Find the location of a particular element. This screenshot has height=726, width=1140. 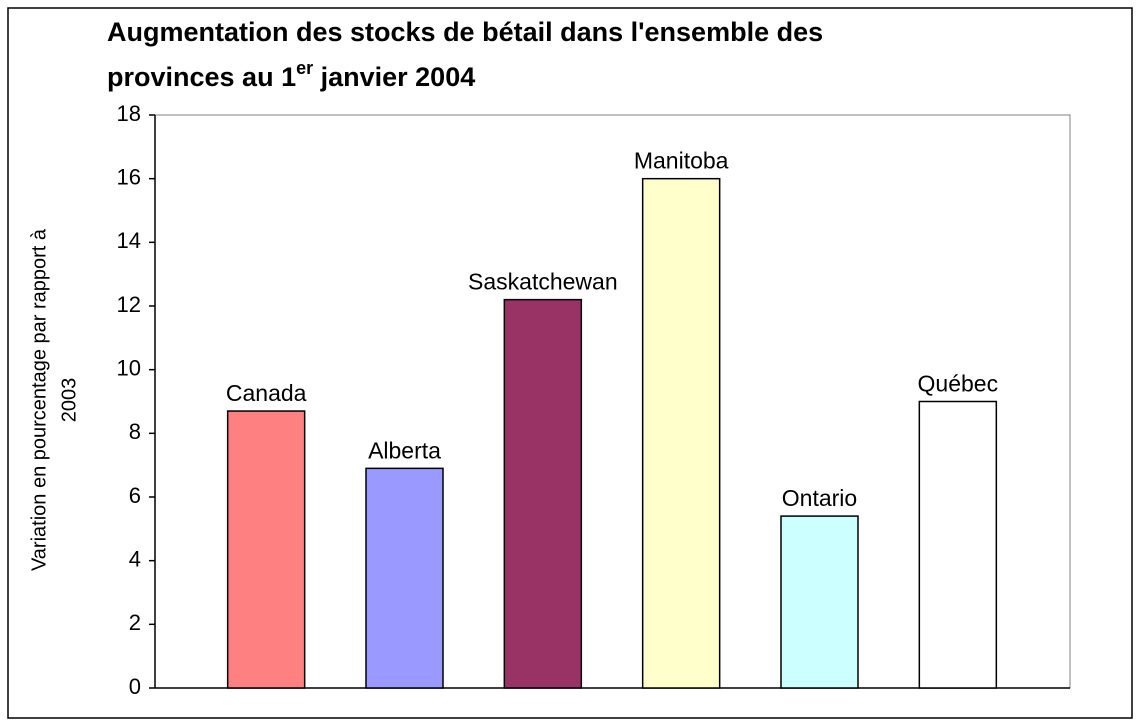

chart-title: provinces au 1er janvier 2004 is located at coordinates (291, 75).